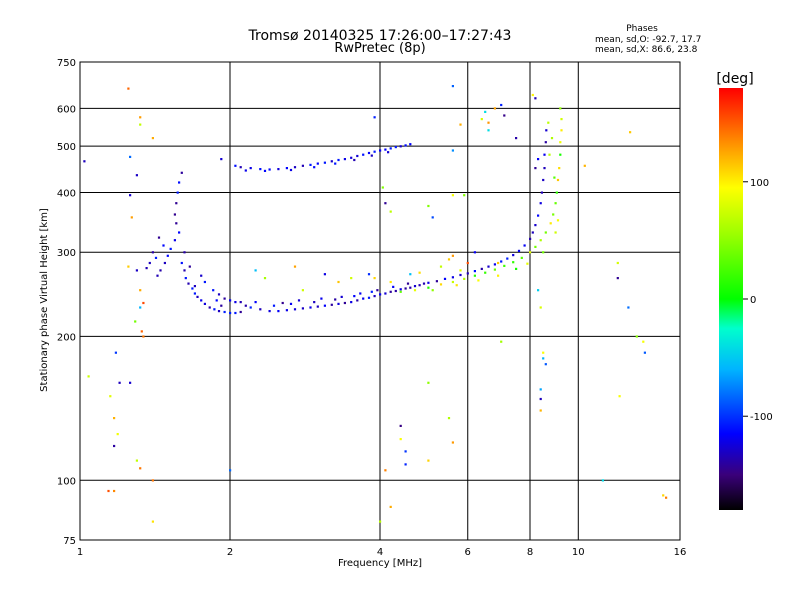 The image size is (800, 604). What do you see at coordinates (758, 300) in the screenshot?
I see `colorbar-ticks: 100 0 -100` at bounding box center [758, 300].